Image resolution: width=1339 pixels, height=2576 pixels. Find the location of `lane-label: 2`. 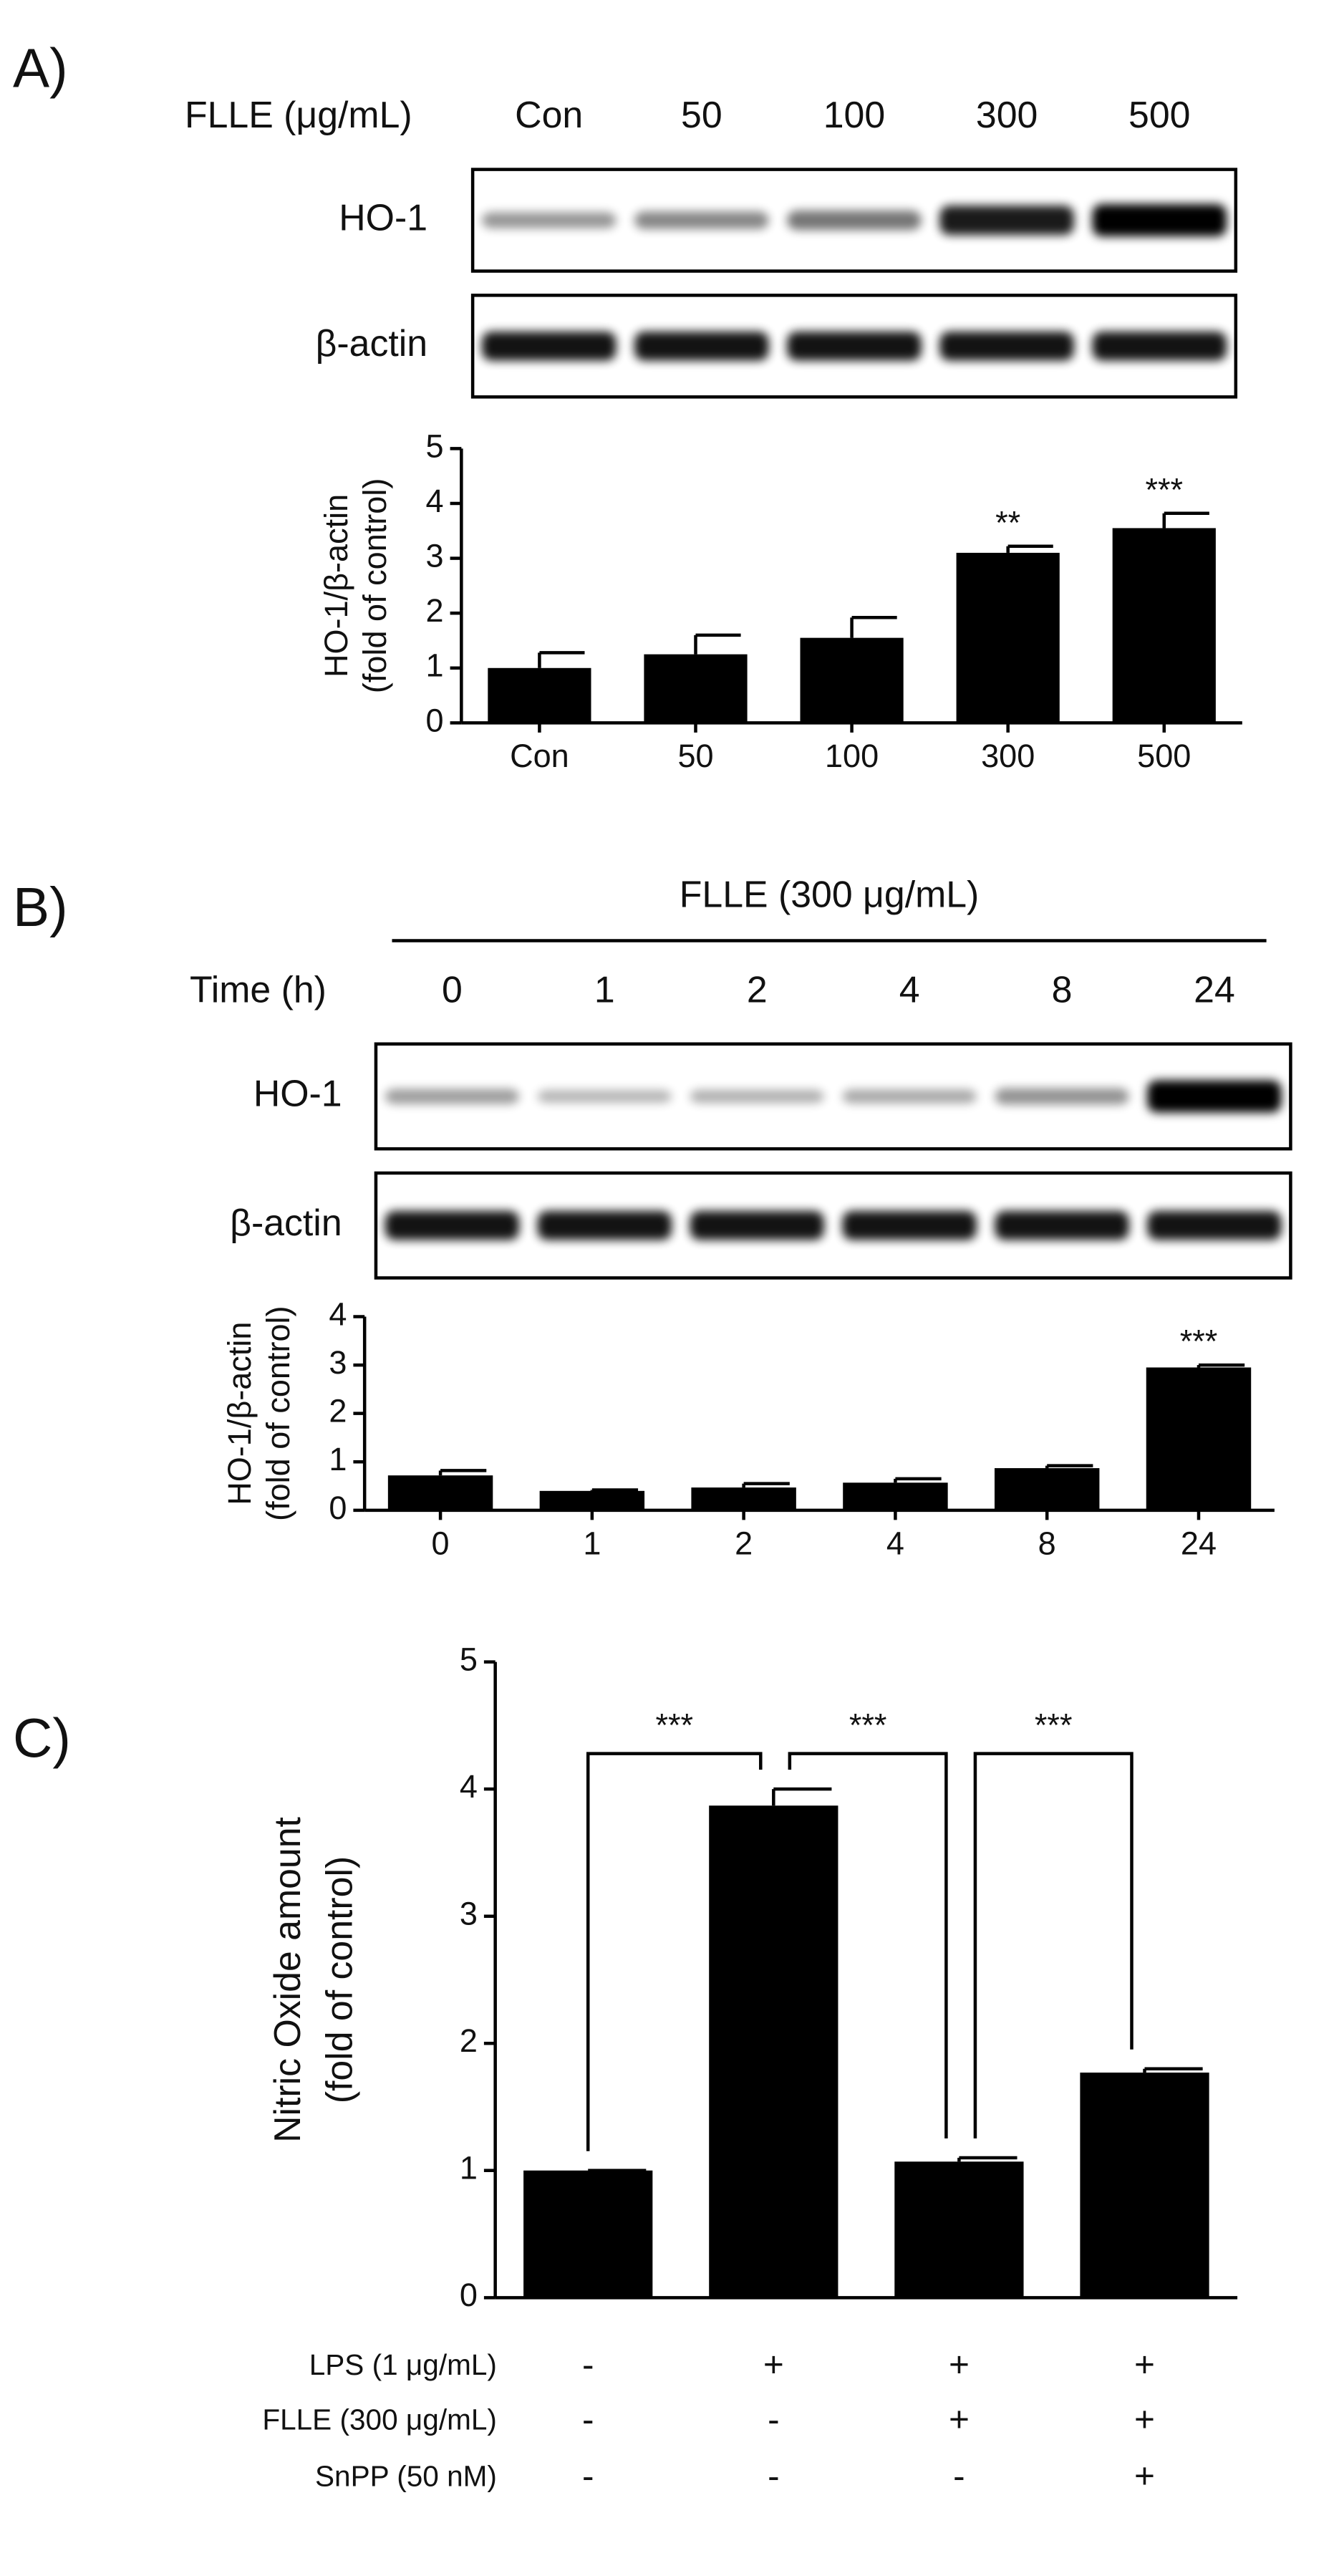

lane-label: 2 is located at coordinates (758, 989).